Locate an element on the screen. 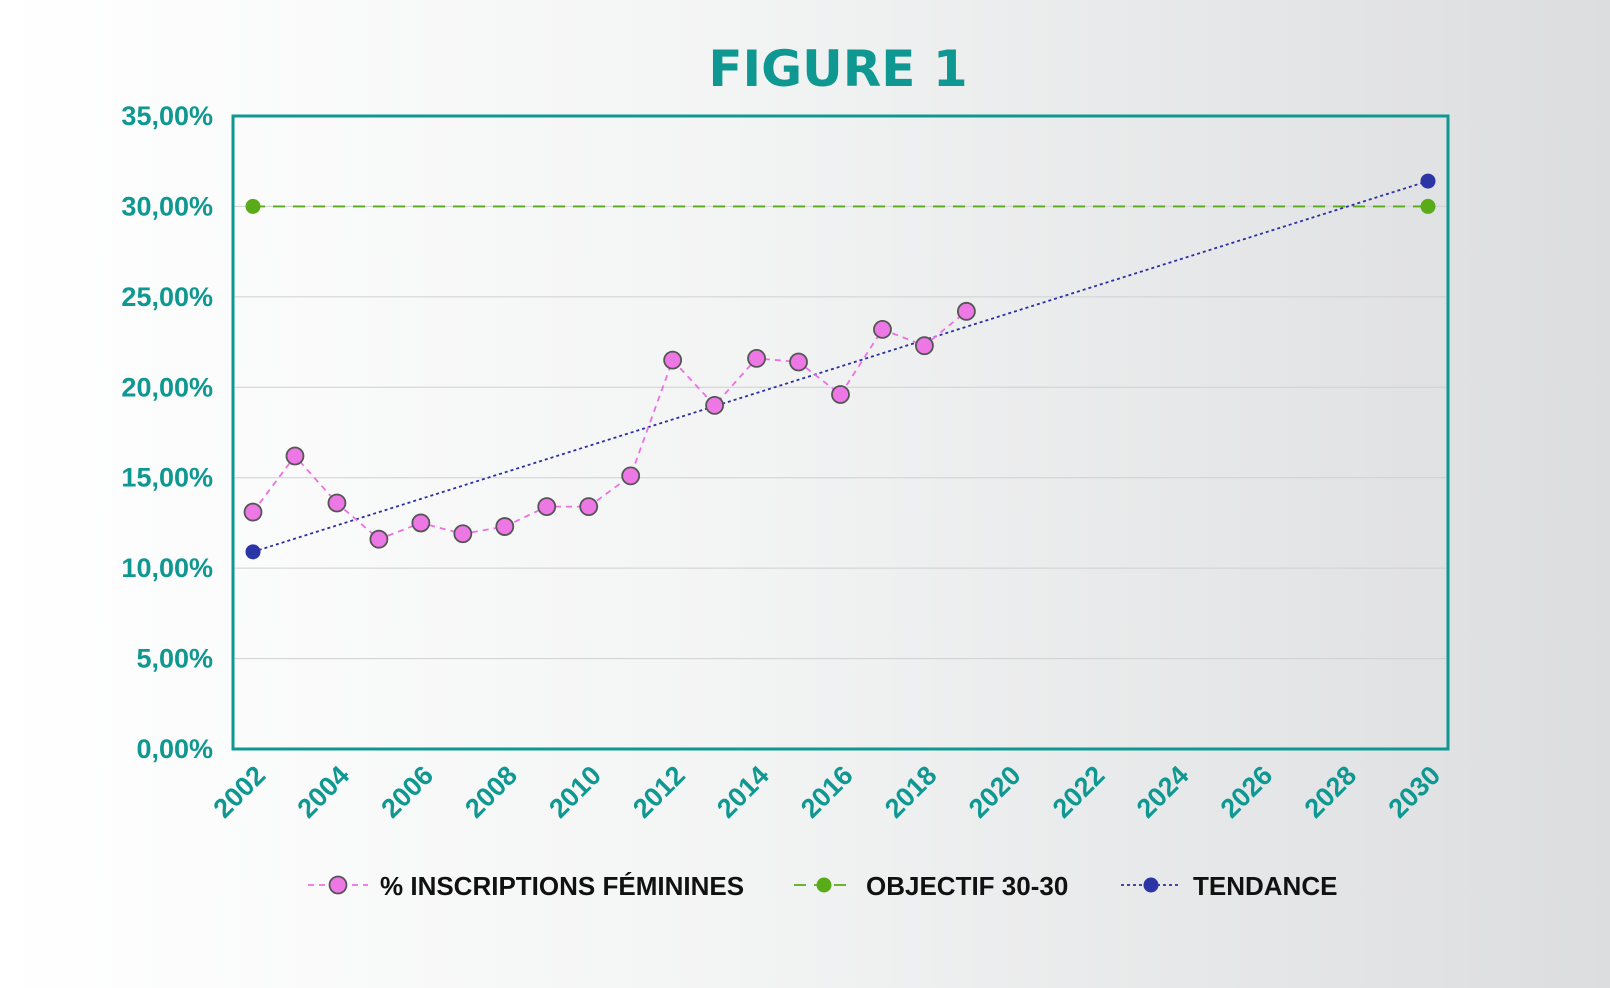 The width and height of the screenshot is (1610, 988). legend-item: TENDANCE is located at coordinates (1229, 886).